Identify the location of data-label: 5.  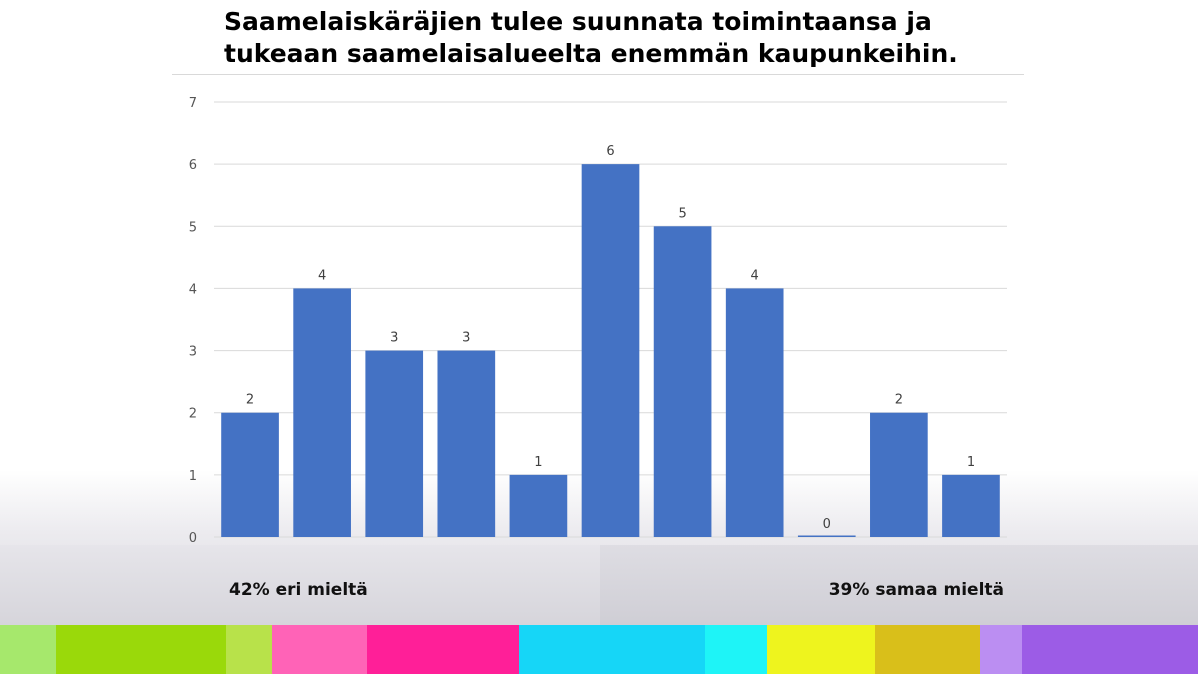
(682, 213).